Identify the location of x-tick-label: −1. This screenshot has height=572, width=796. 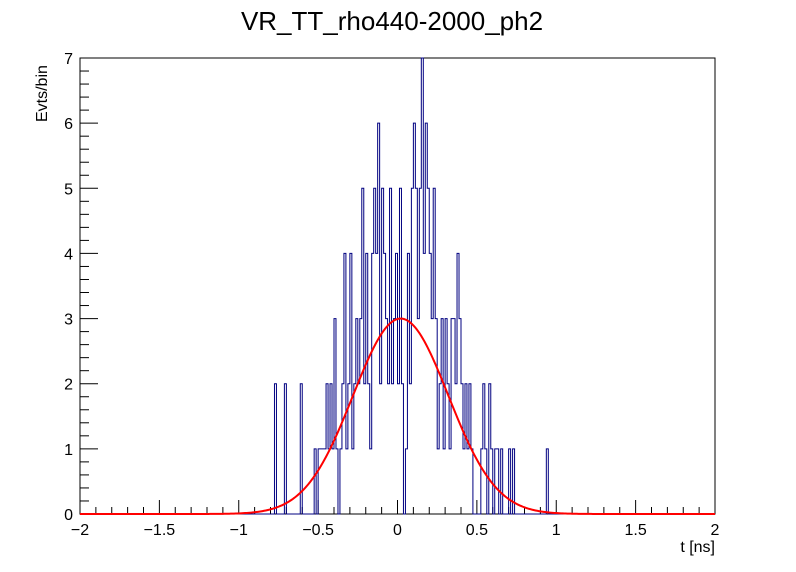
(239, 530).